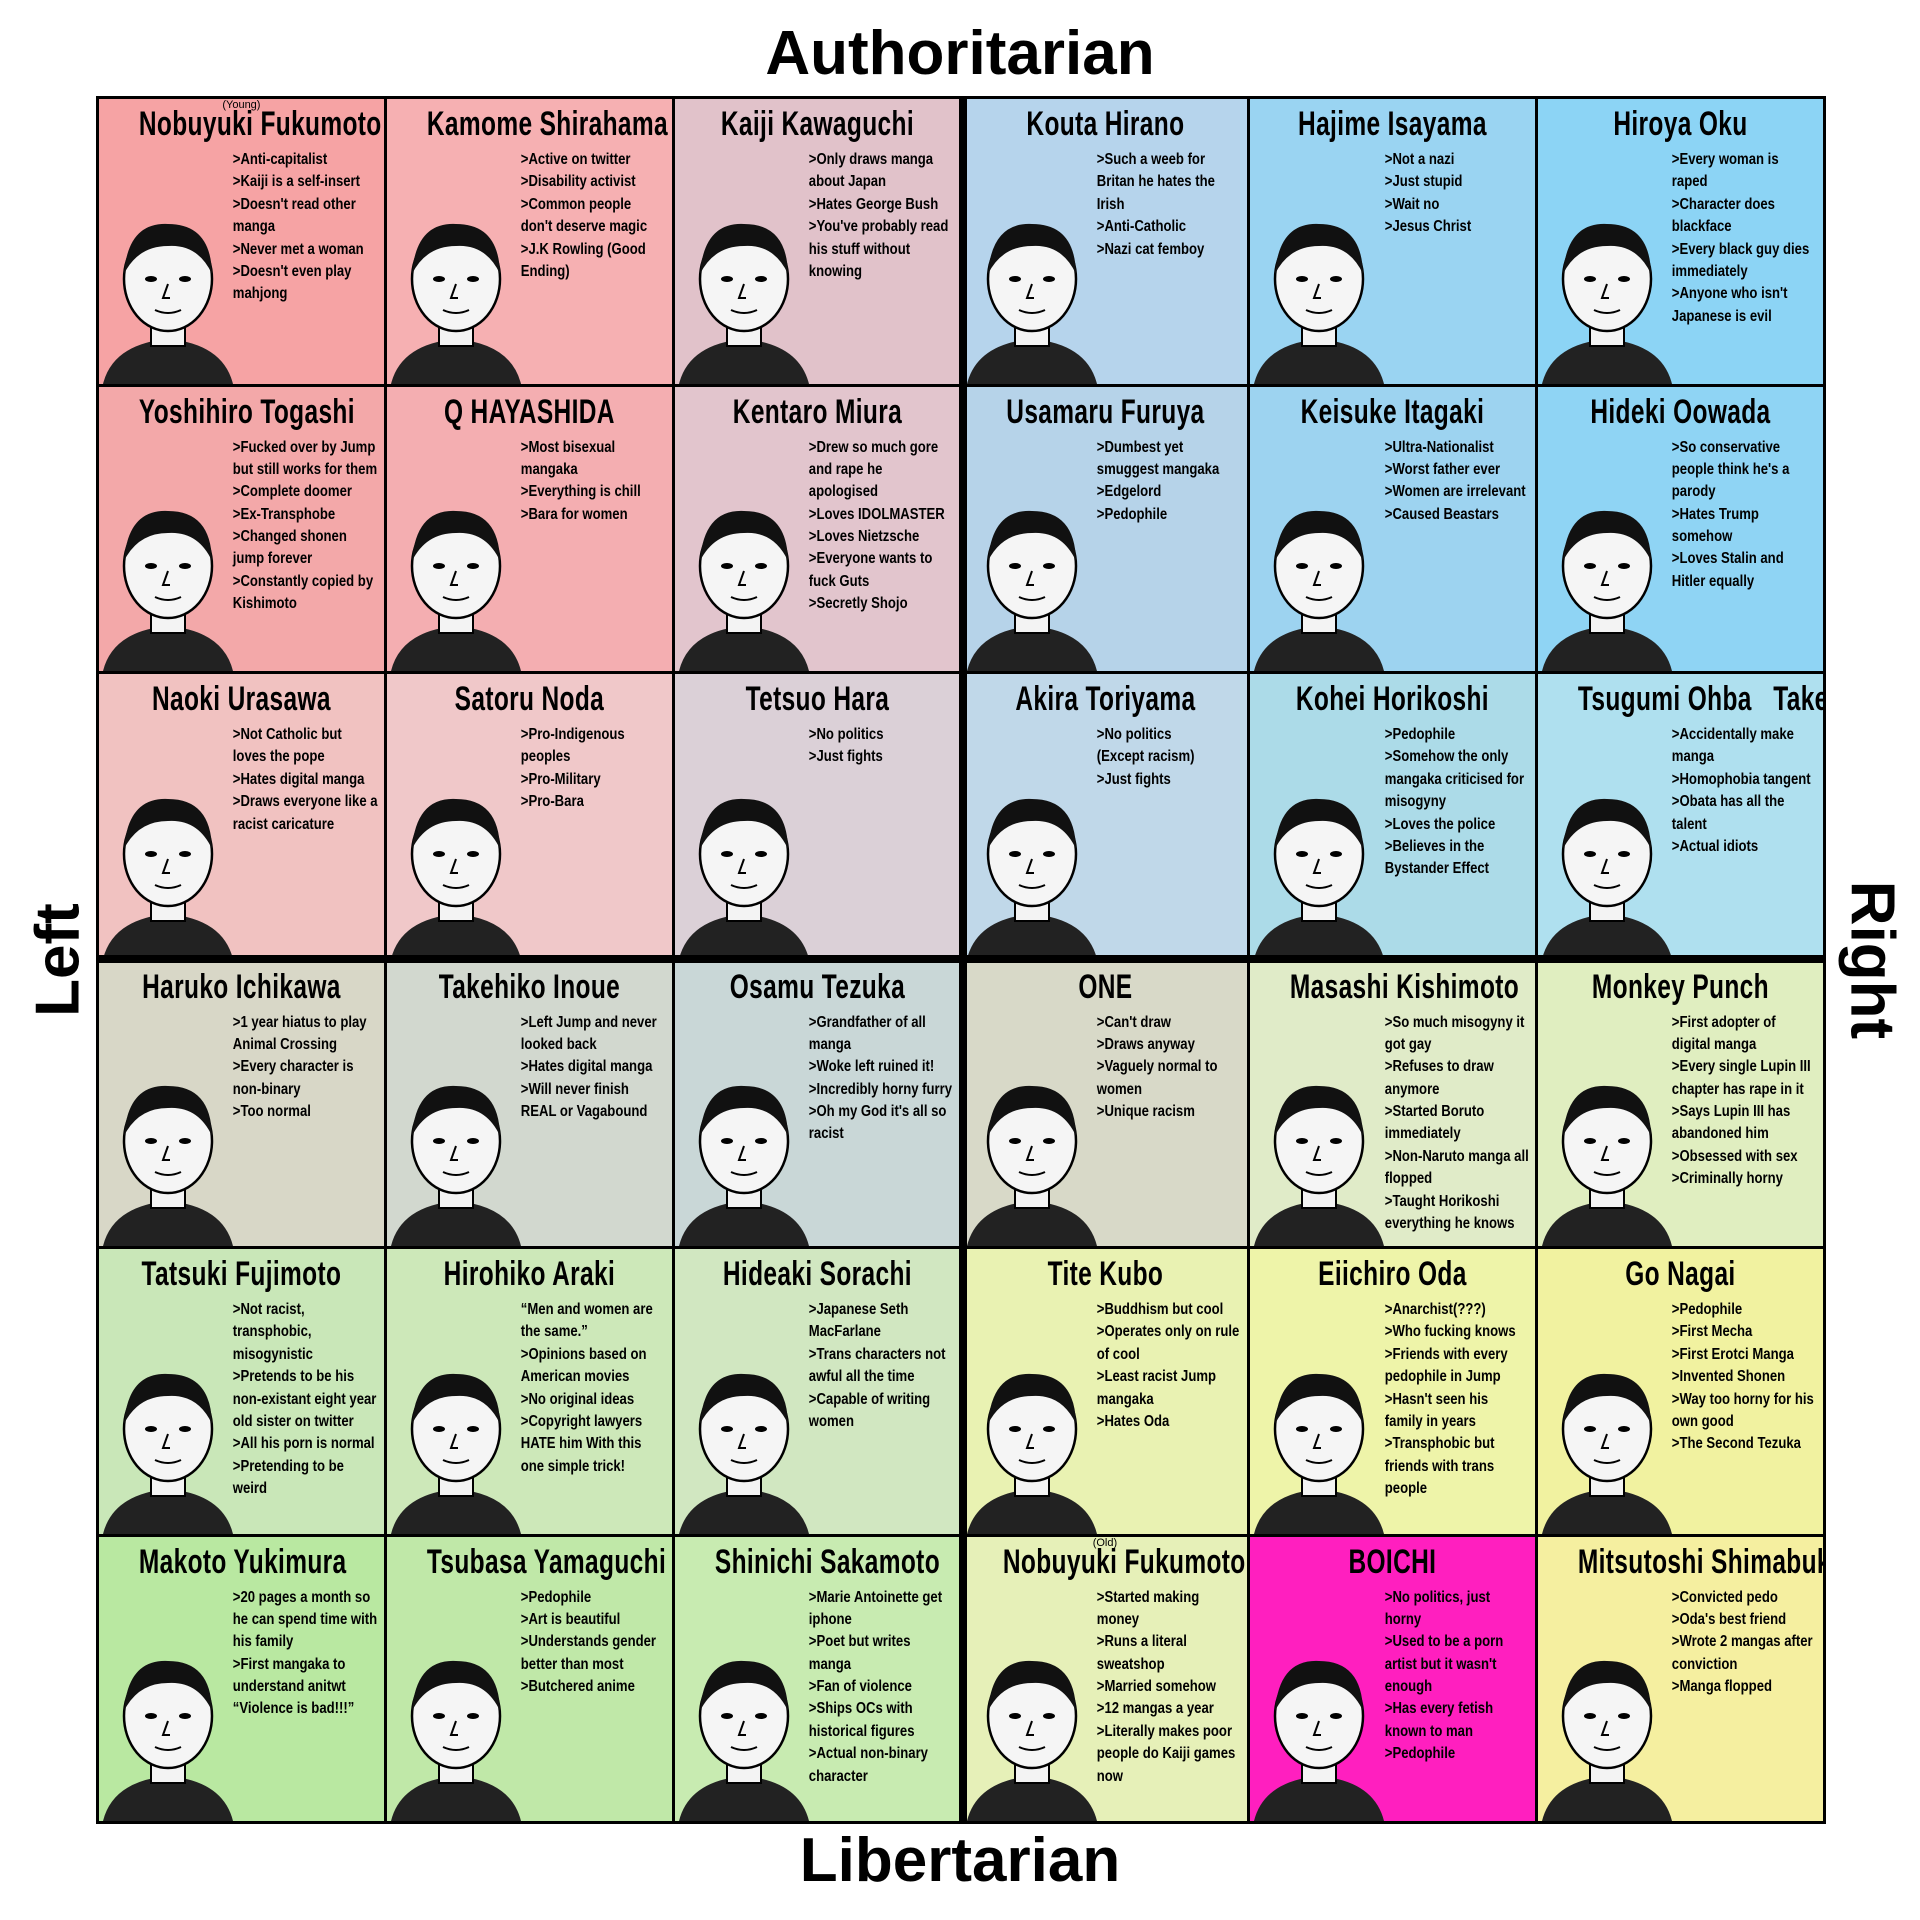 Image resolution: width=1920 pixels, height=1920 pixels. Describe the element at coordinates (1145, 1112) in the screenshot. I see `description-line: >Unique racism` at that location.